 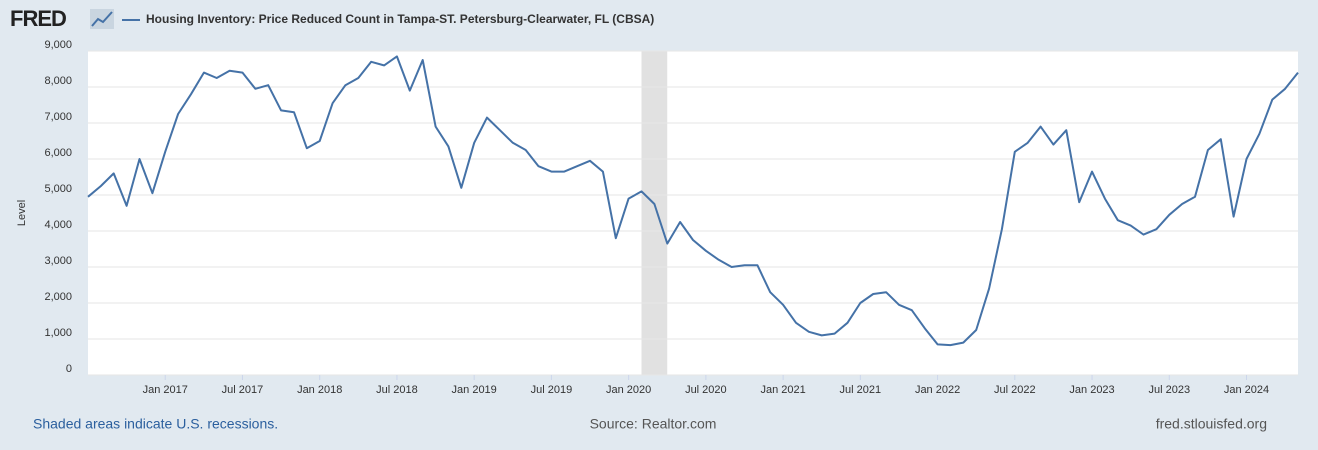 I want to click on y-tick-label: 4,000, so click(x=58, y=225).